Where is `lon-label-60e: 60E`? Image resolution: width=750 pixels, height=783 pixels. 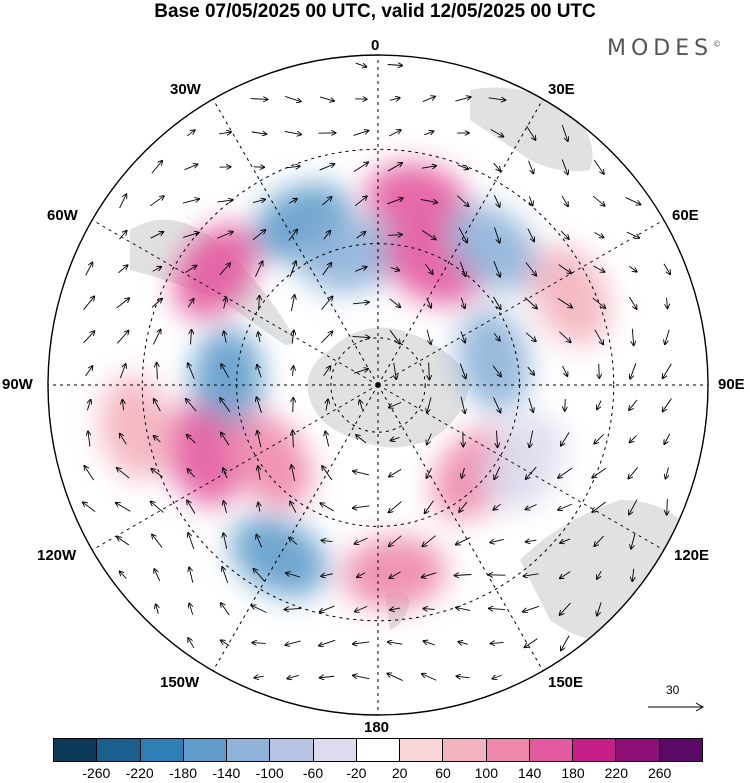 lon-label-60e: 60E is located at coordinates (685, 215).